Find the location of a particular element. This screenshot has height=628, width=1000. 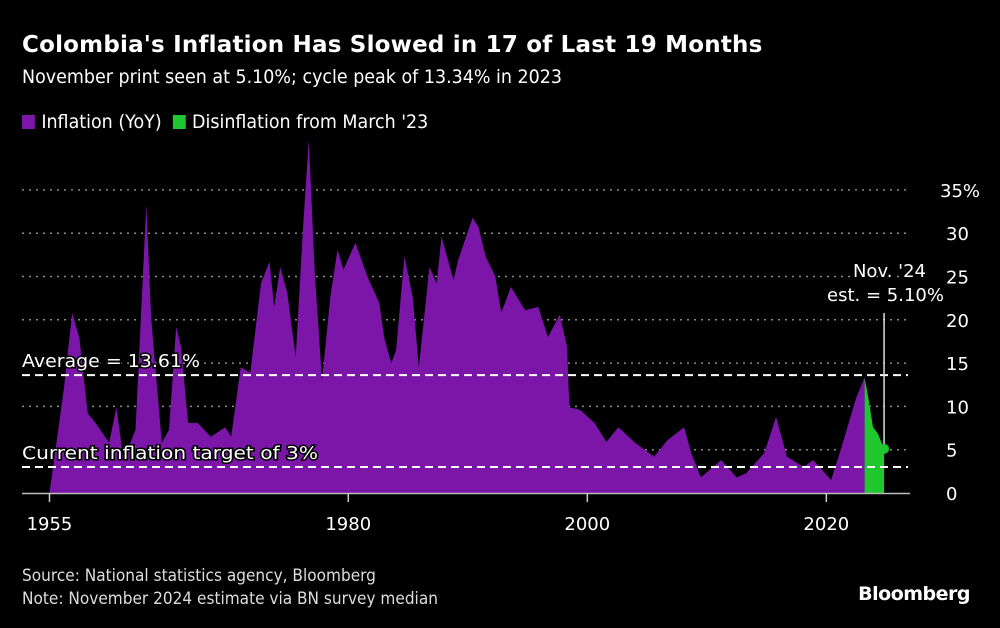

y-tick-label: 35% is located at coordinates (960, 191).